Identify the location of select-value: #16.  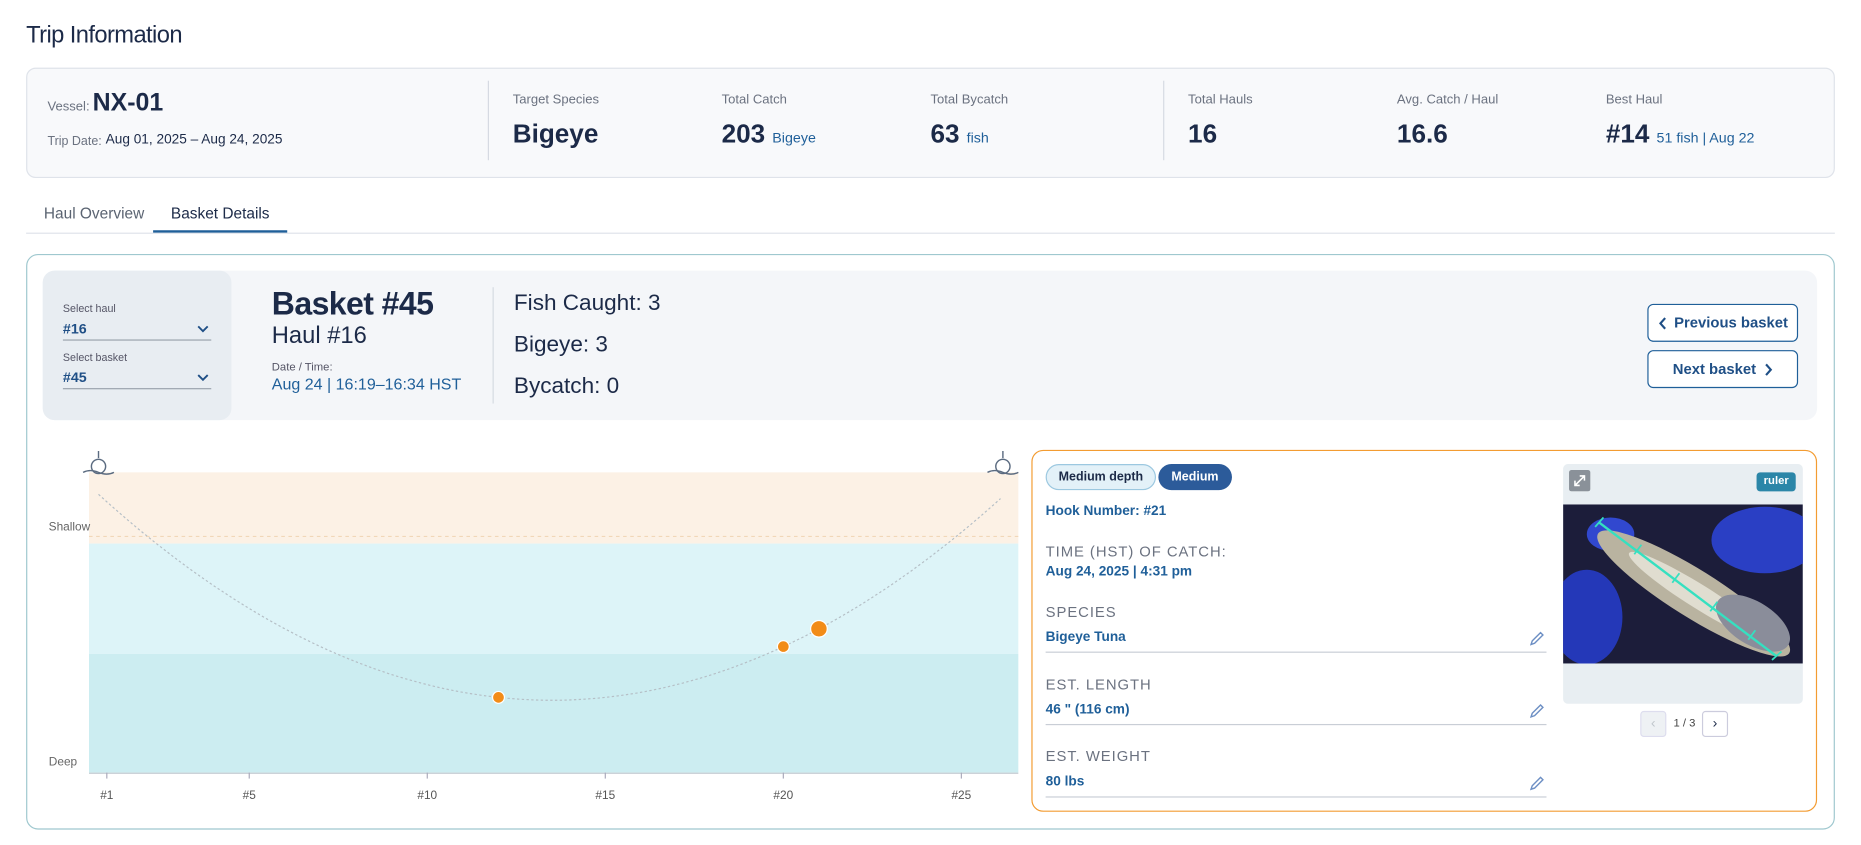
(74, 329).